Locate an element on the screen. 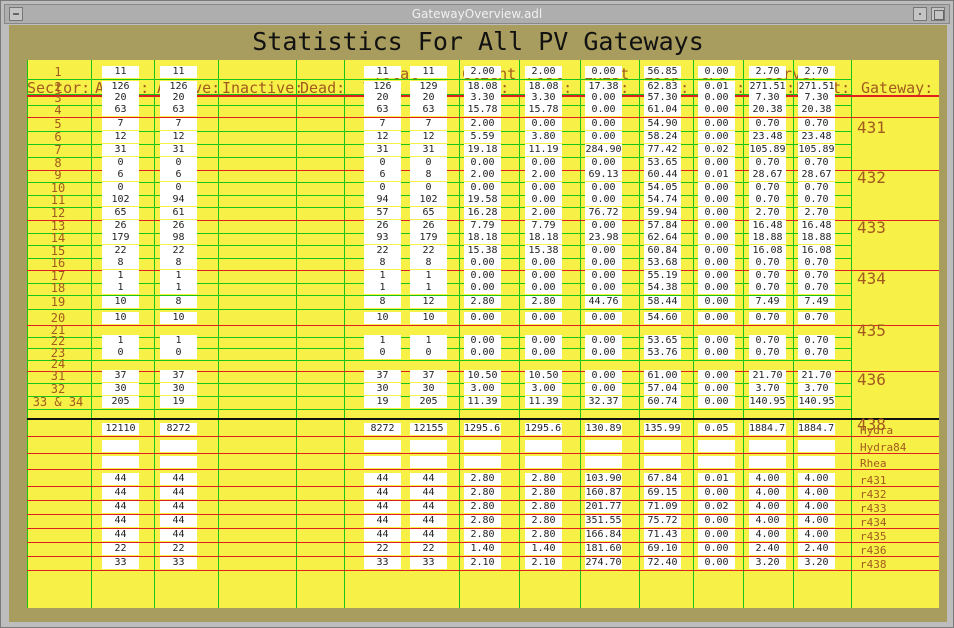 This screenshot has height=628, width=954. value-server-event: 16.48 is located at coordinates (816, 226).